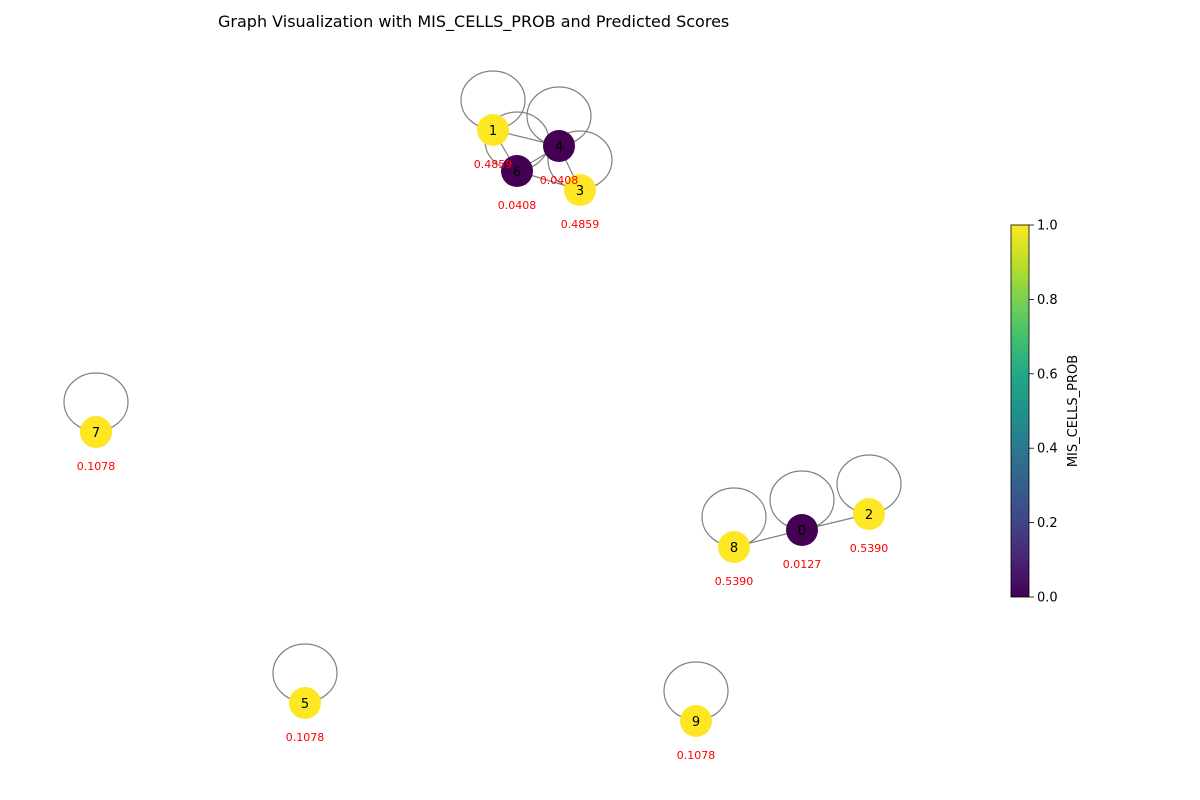 The width and height of the screenshot is (1200, 800). I want to click on node-label-0: 0, so click(802, 531).